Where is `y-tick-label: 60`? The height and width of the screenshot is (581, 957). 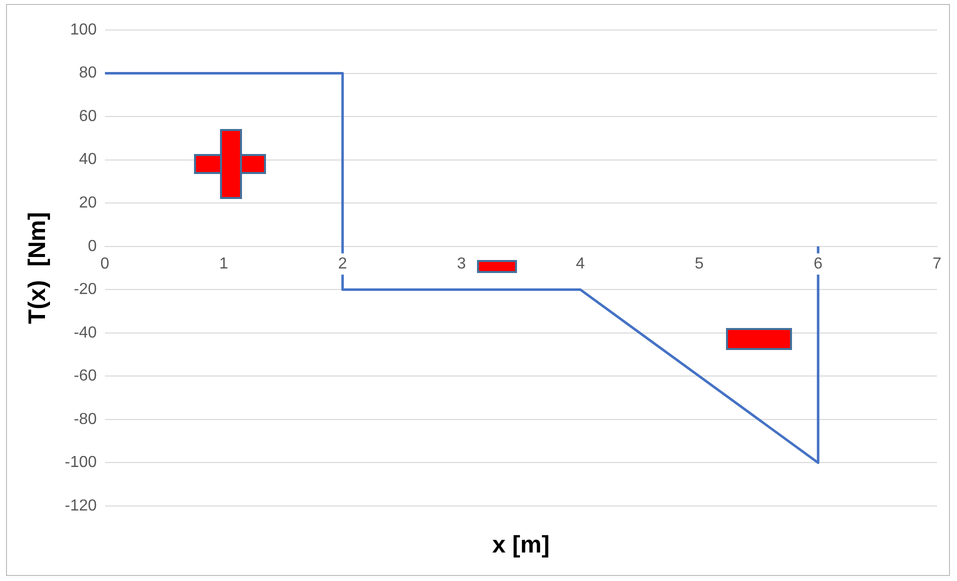 y-tick-label: 60 is located at coordinates (88, 116).